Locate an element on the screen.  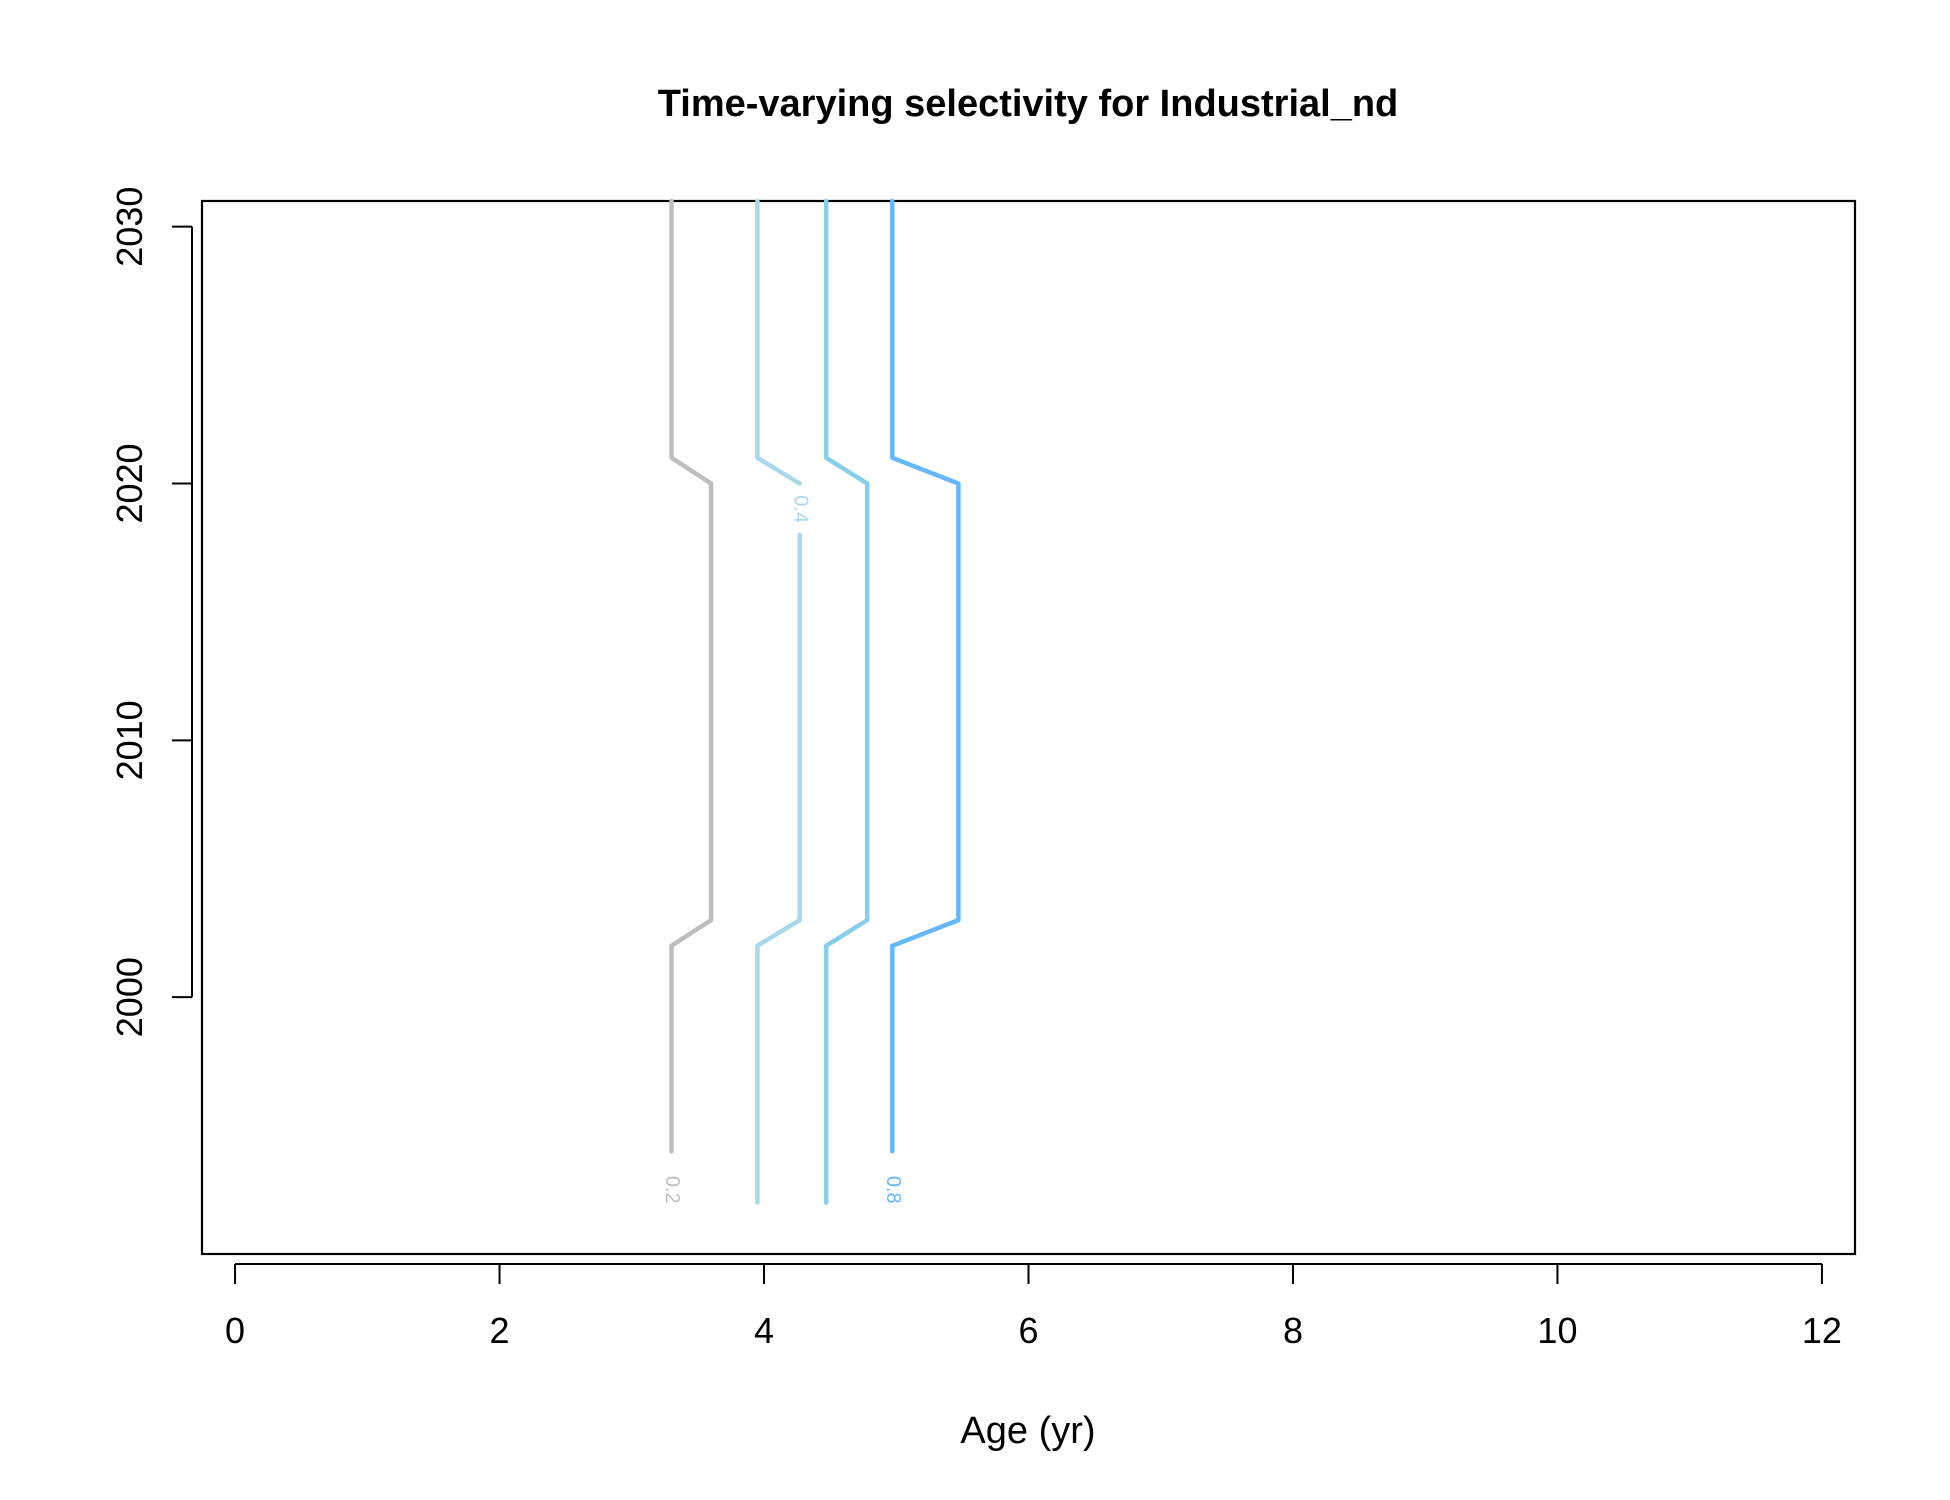
x-axis: 0 2 4 6 8 10 12 is located at coordinates (1033, 1307).